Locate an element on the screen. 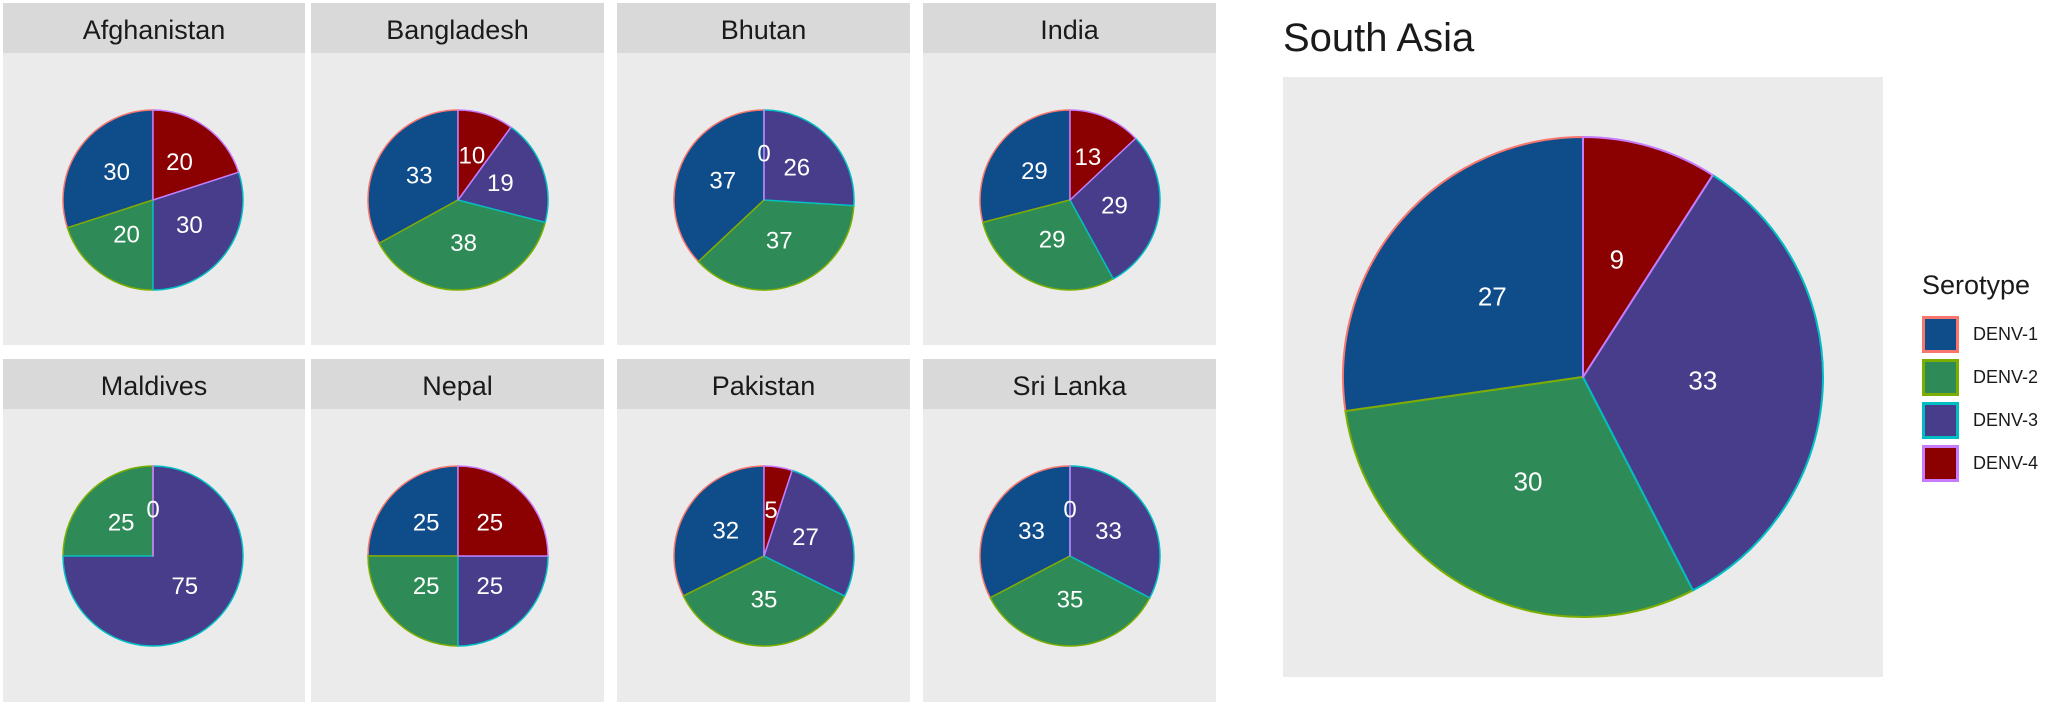 The image size is (2054, 705). legend-item: DENV-3 is located at coordinates (1980, 420).